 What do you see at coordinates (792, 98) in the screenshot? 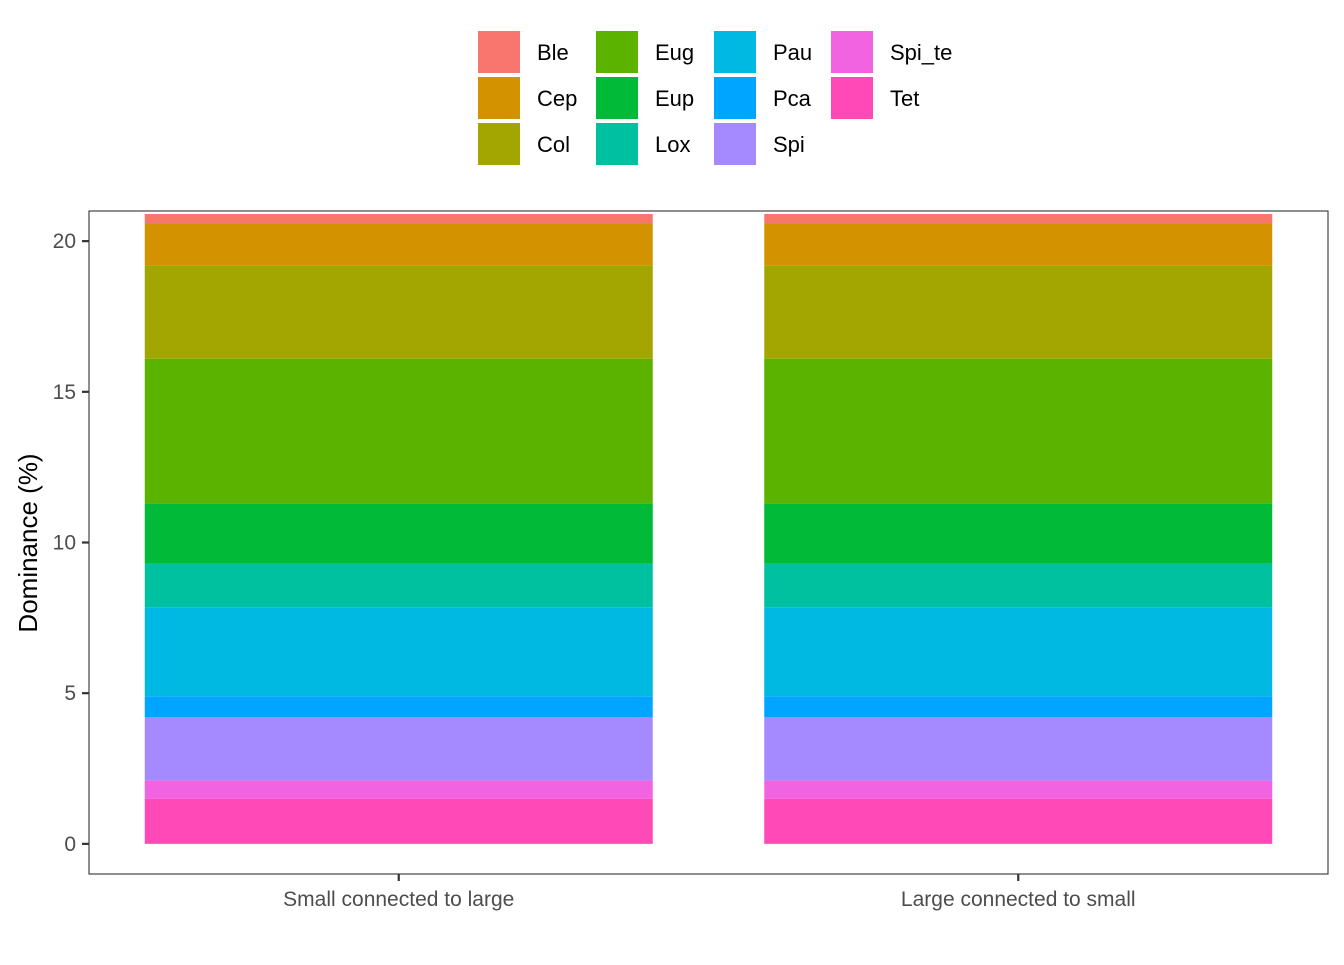
I see `legend-label: Pca` at bounding box center [792, 98].